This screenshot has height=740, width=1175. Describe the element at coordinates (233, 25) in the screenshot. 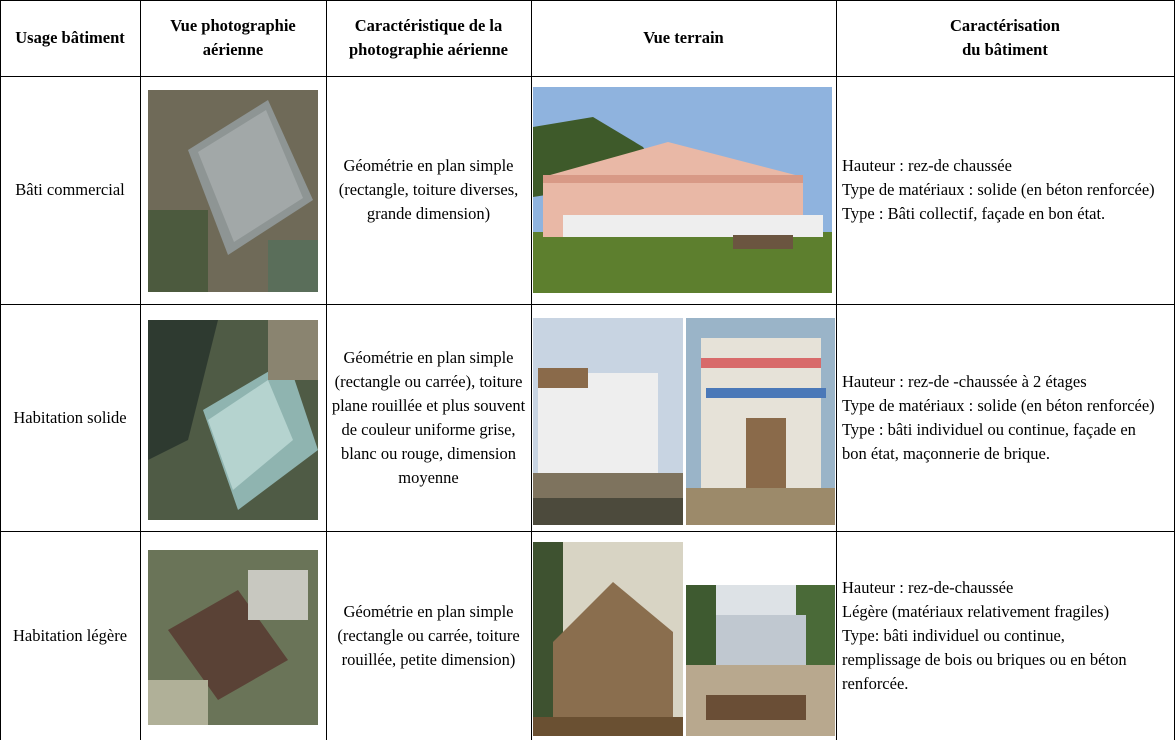

I see `text-line: Vue photographie` at that location.